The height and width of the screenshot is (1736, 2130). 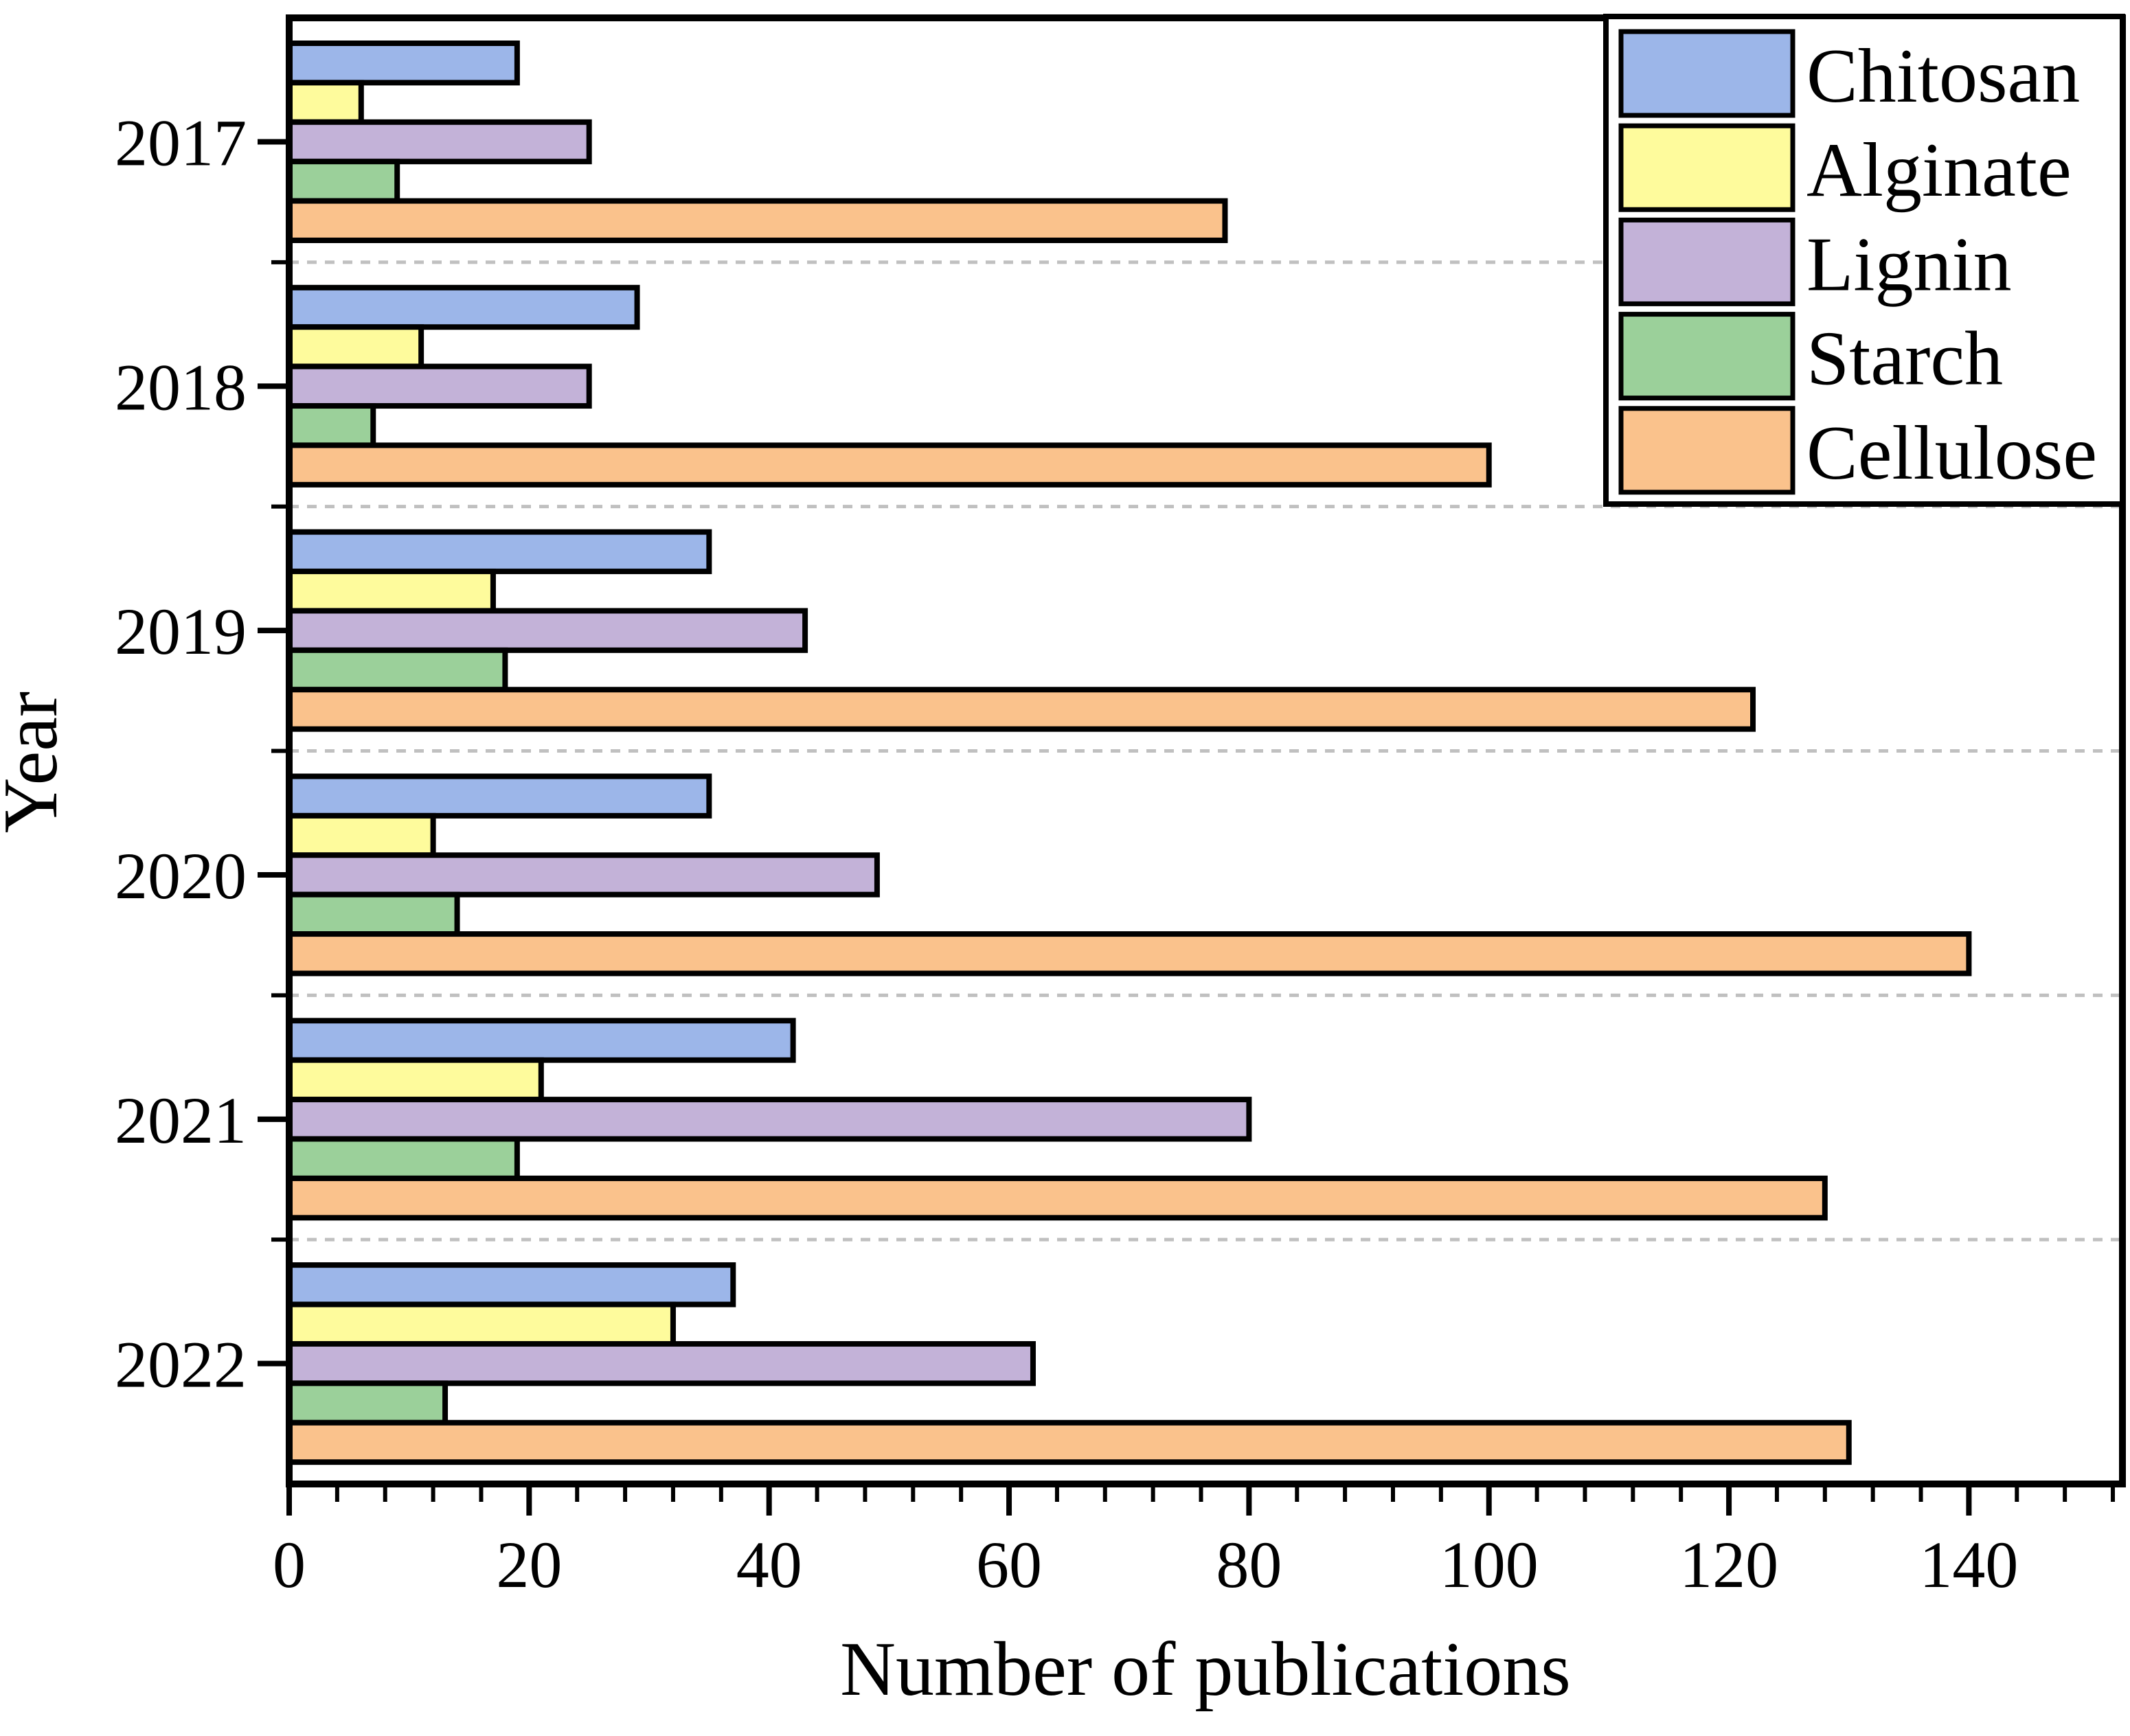 I want to click on legend-swatch-alginate, so click(x=1706, y=167).